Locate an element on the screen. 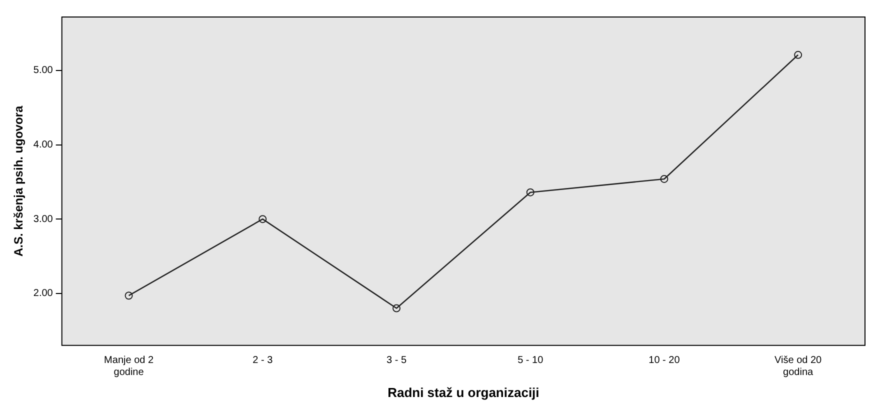  y-tick-label: 2.00 is located at coordinates (43, 294).